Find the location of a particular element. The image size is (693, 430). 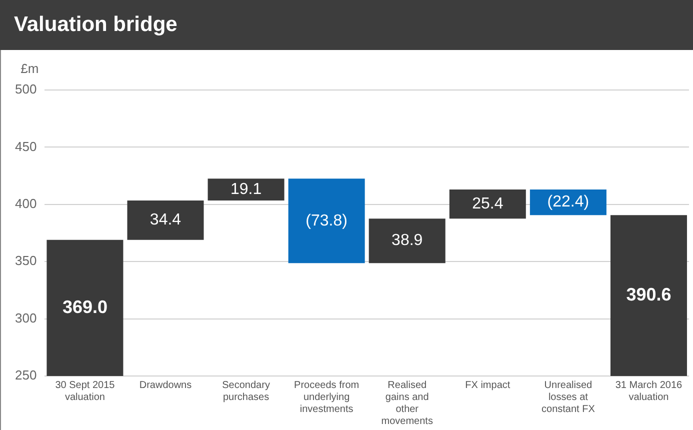

y-tick-label: 250 is located at coordinates (25, 375).